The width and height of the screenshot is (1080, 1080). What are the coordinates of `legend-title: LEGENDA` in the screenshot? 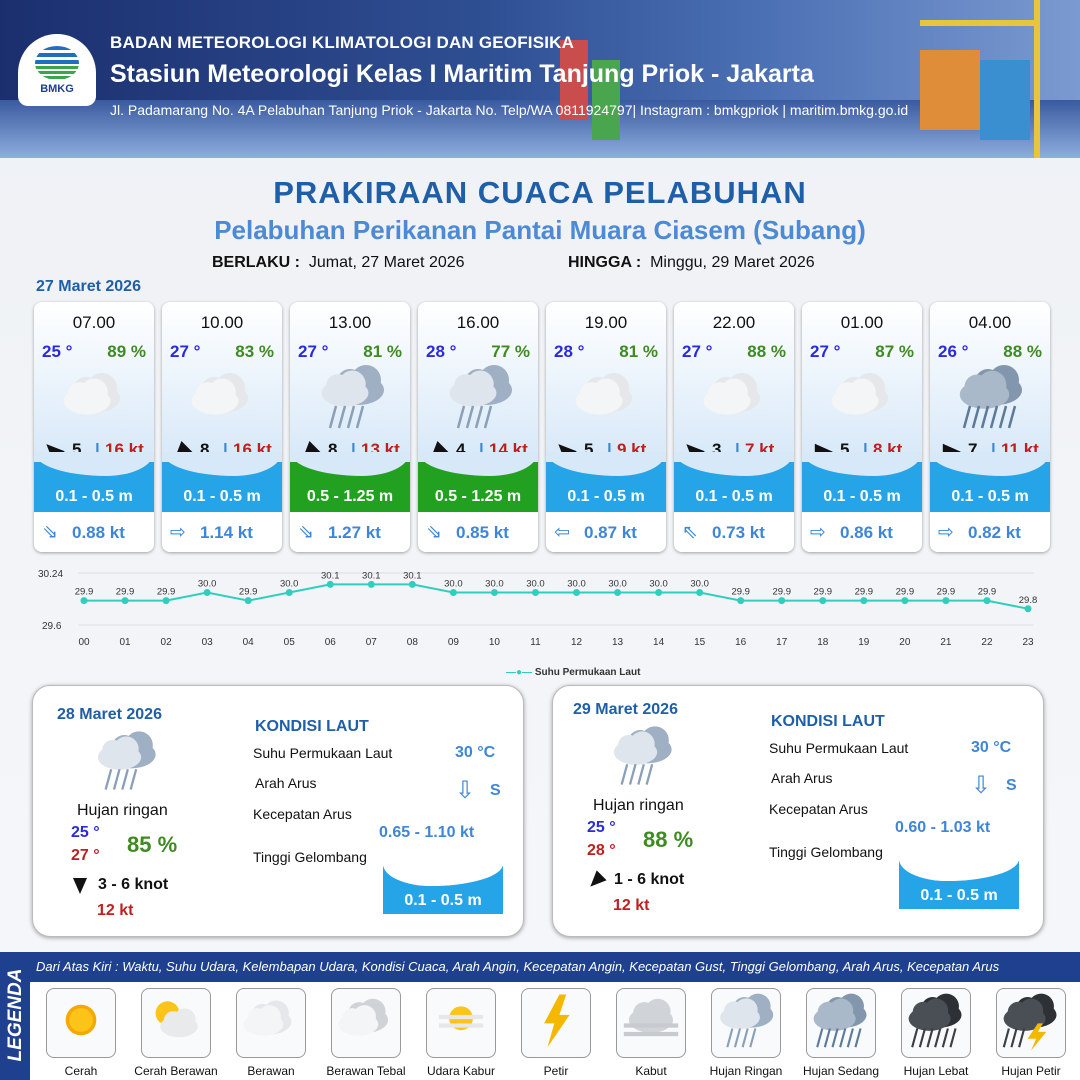 It's located at (15, 1015).